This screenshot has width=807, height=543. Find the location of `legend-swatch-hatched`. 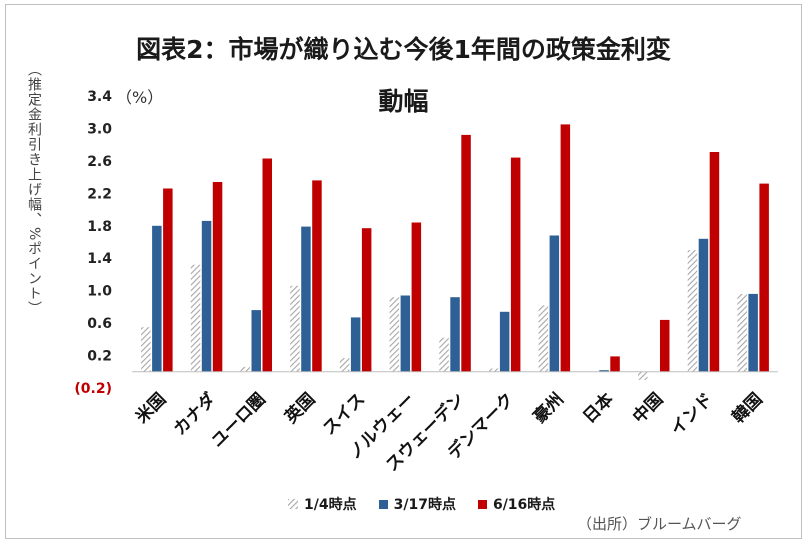

legend-swatch-hatched is located at coordinates (293, 504).